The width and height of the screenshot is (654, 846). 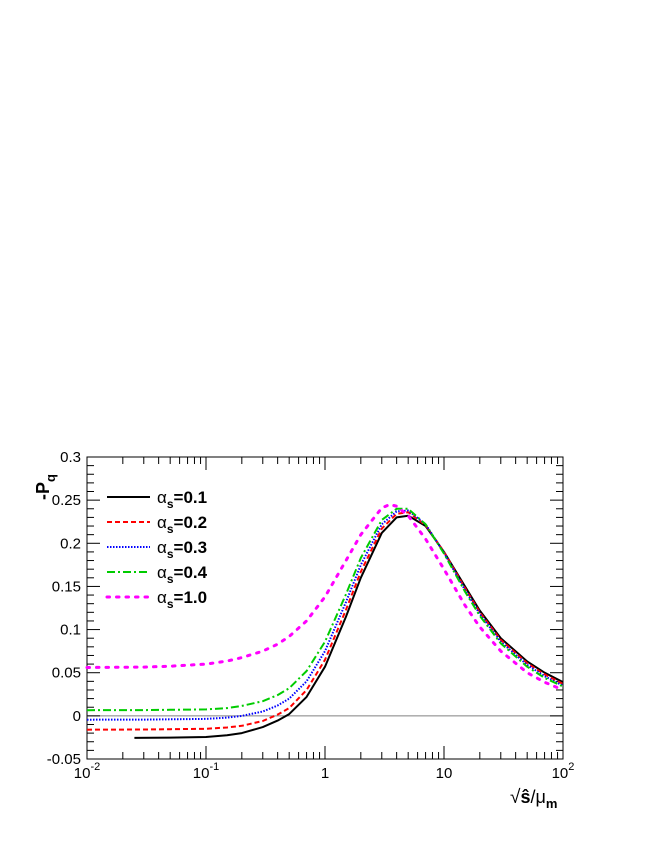 I want to click on y-axis-label: -Pq, so click(x=45, y=487).